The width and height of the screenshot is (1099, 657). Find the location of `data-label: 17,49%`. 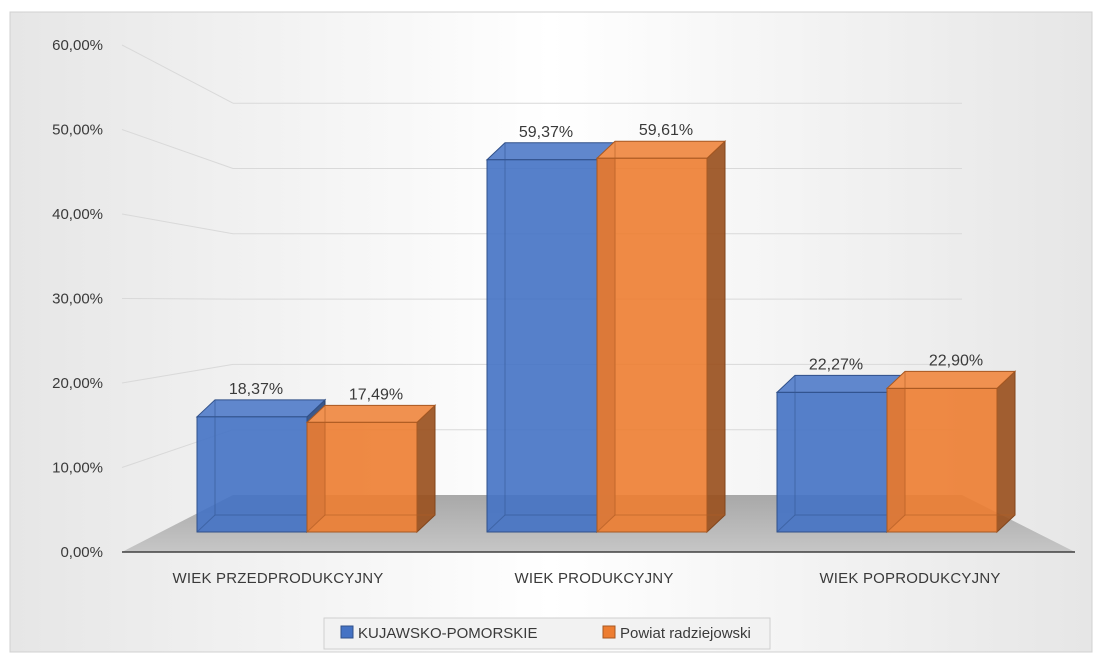

data-label: 17,49% is located at coordinates (376, 394).